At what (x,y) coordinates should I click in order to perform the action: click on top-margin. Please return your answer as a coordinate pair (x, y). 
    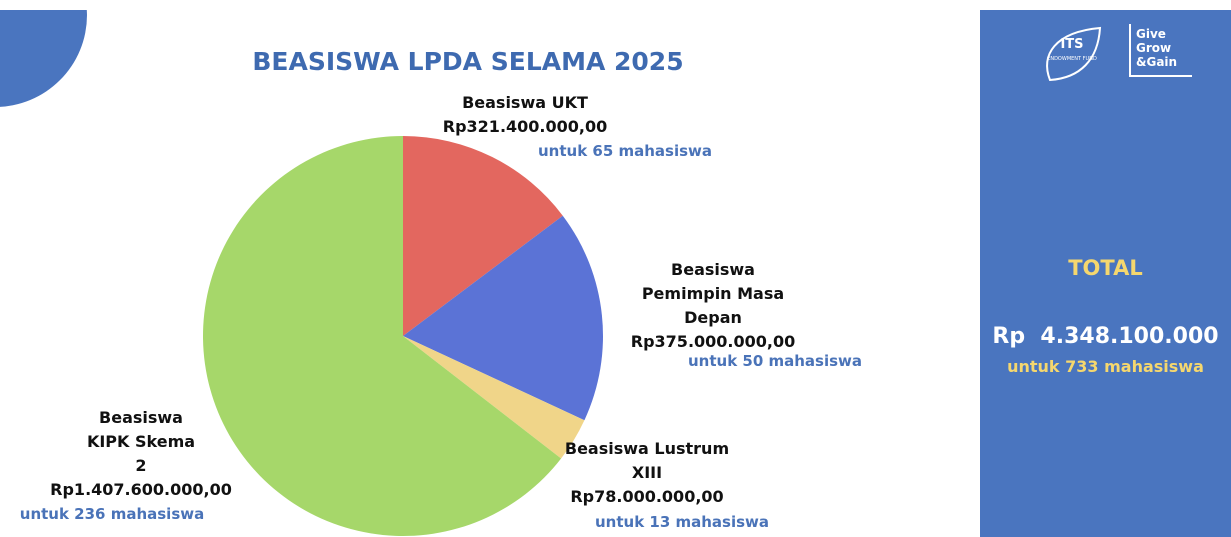
    Looking at the image, I should click on (490, 5).